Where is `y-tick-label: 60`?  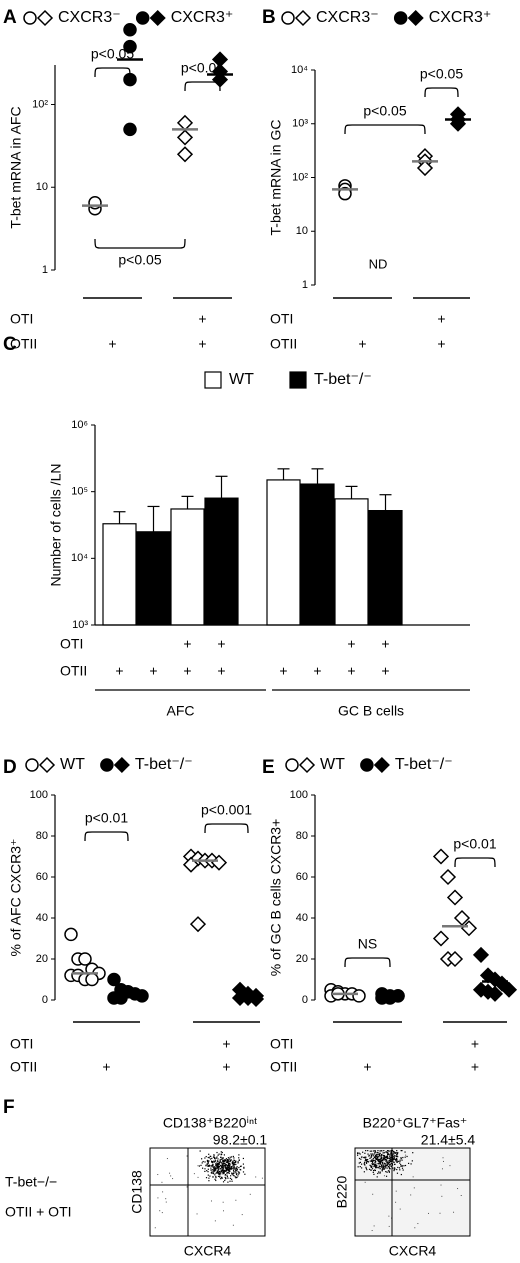
y-tick-label: 60 is located at coordinates (302, 877).